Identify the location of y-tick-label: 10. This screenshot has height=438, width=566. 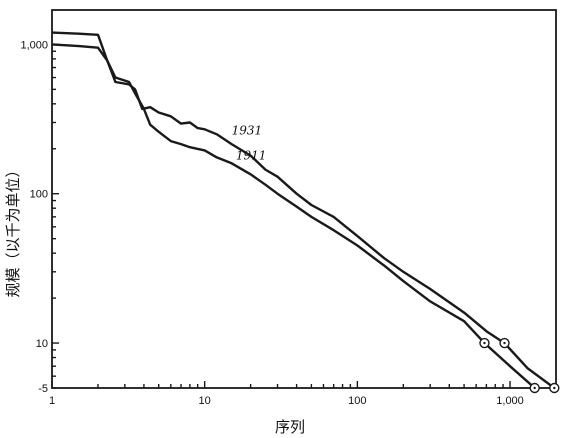
(42, 344).